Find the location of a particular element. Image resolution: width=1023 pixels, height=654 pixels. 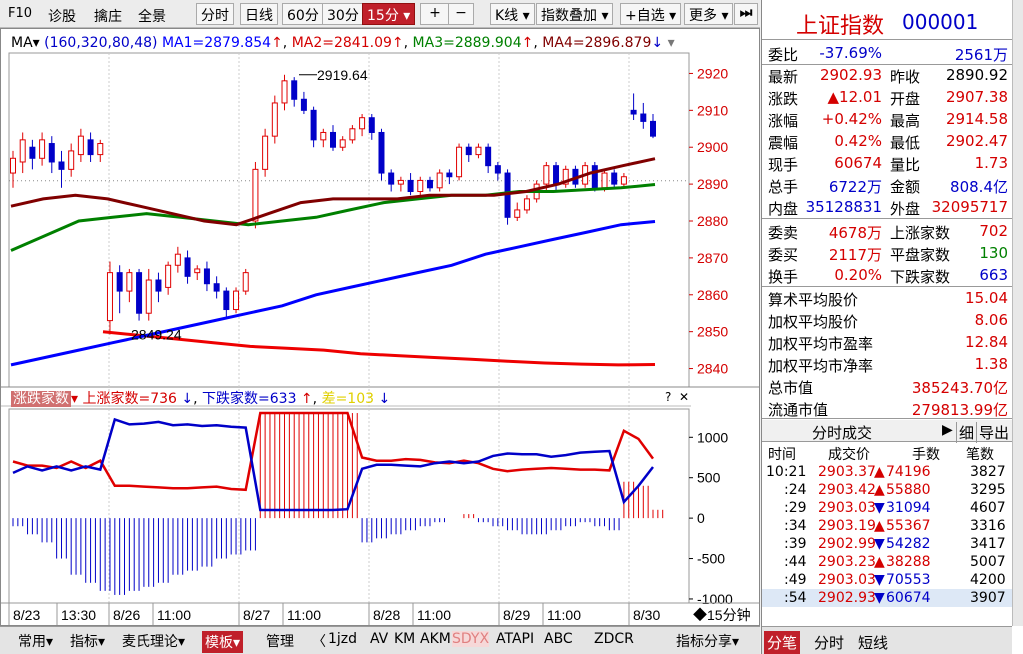

zoom-in-button: + is located at coordinates (435, 14).